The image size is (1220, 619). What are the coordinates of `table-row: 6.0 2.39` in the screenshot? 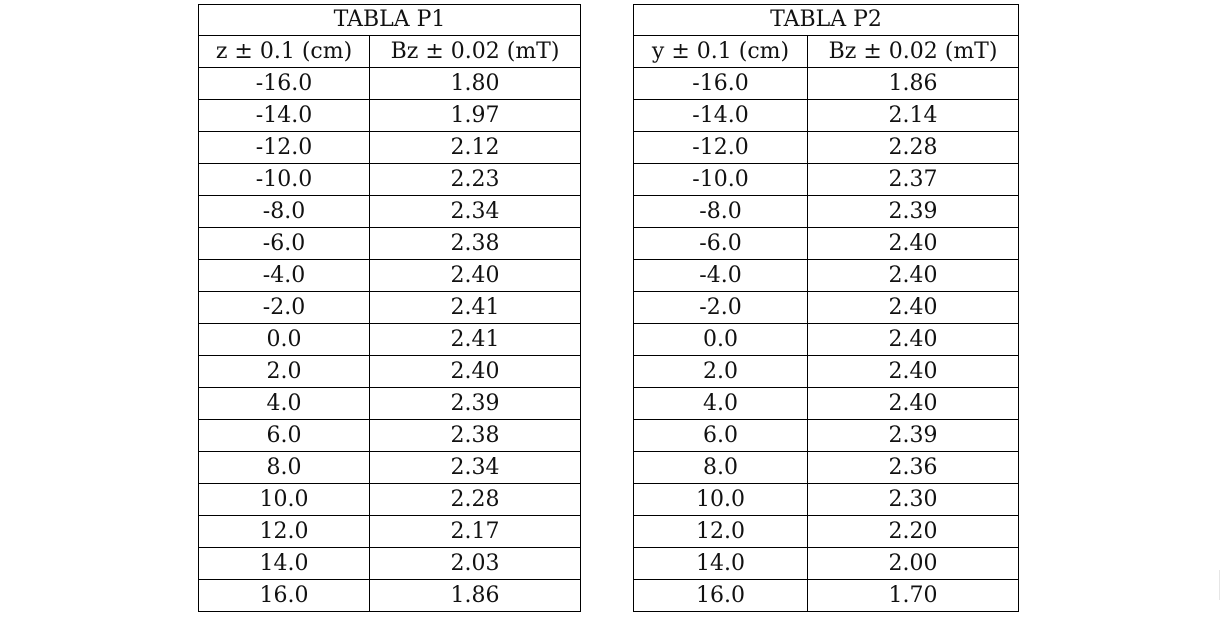 It's located at (826, 435).